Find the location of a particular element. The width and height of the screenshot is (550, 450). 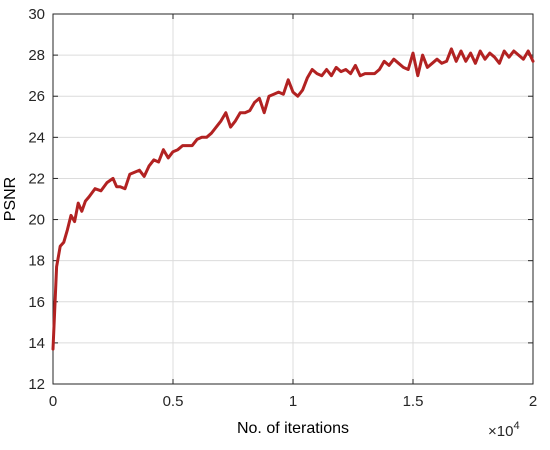

x-tick-label: 1.5 is located at coordinates (413, 401).